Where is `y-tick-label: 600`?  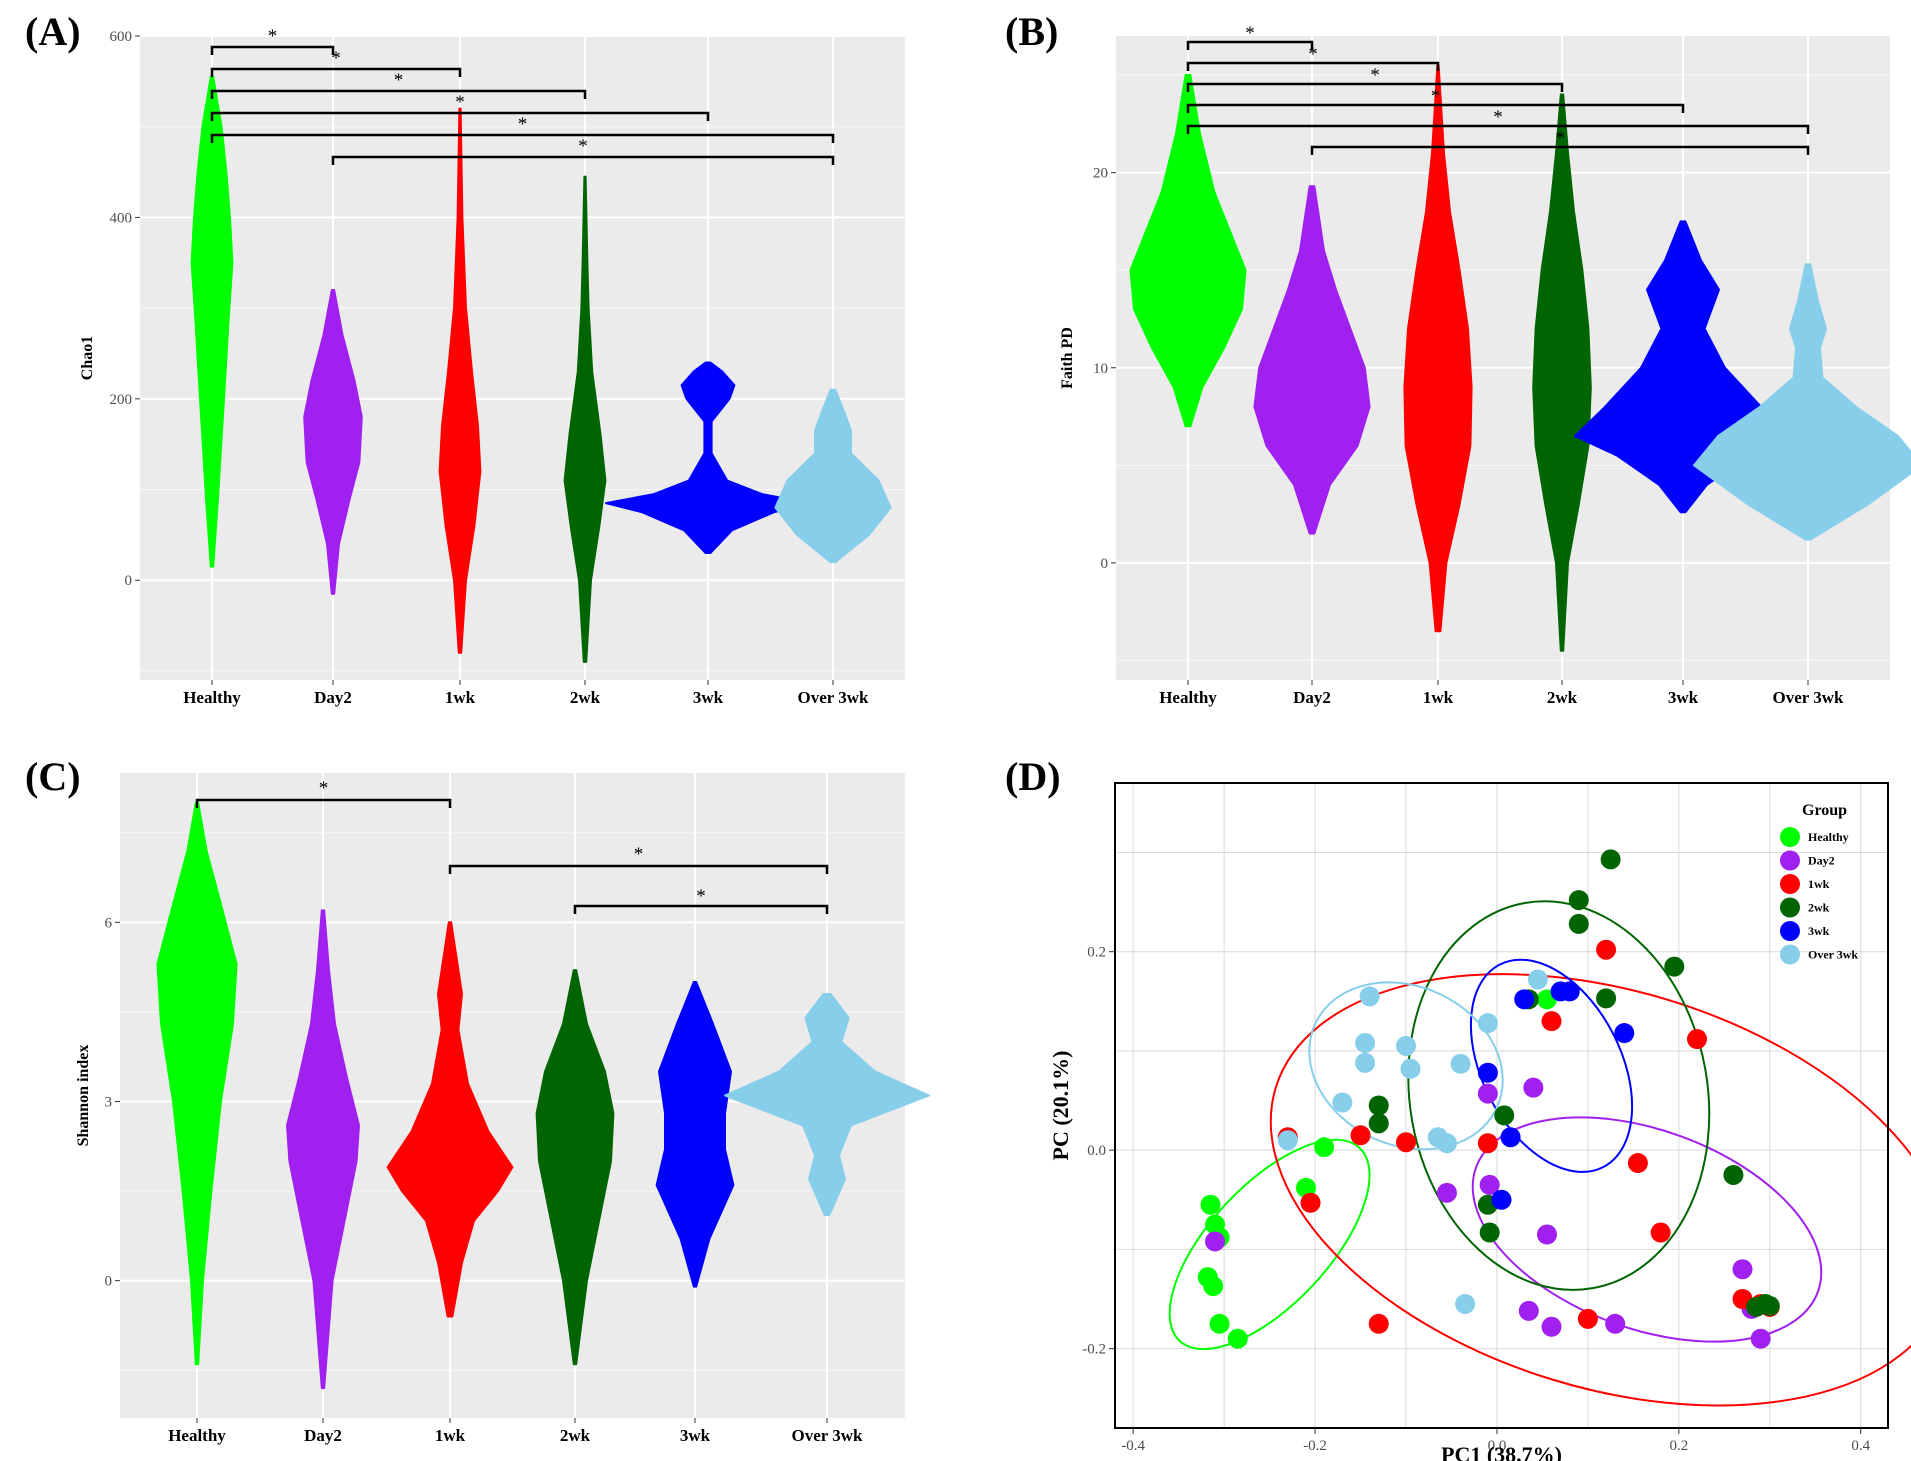
y-tick-label: 600 is located at coordinates (121, 37).